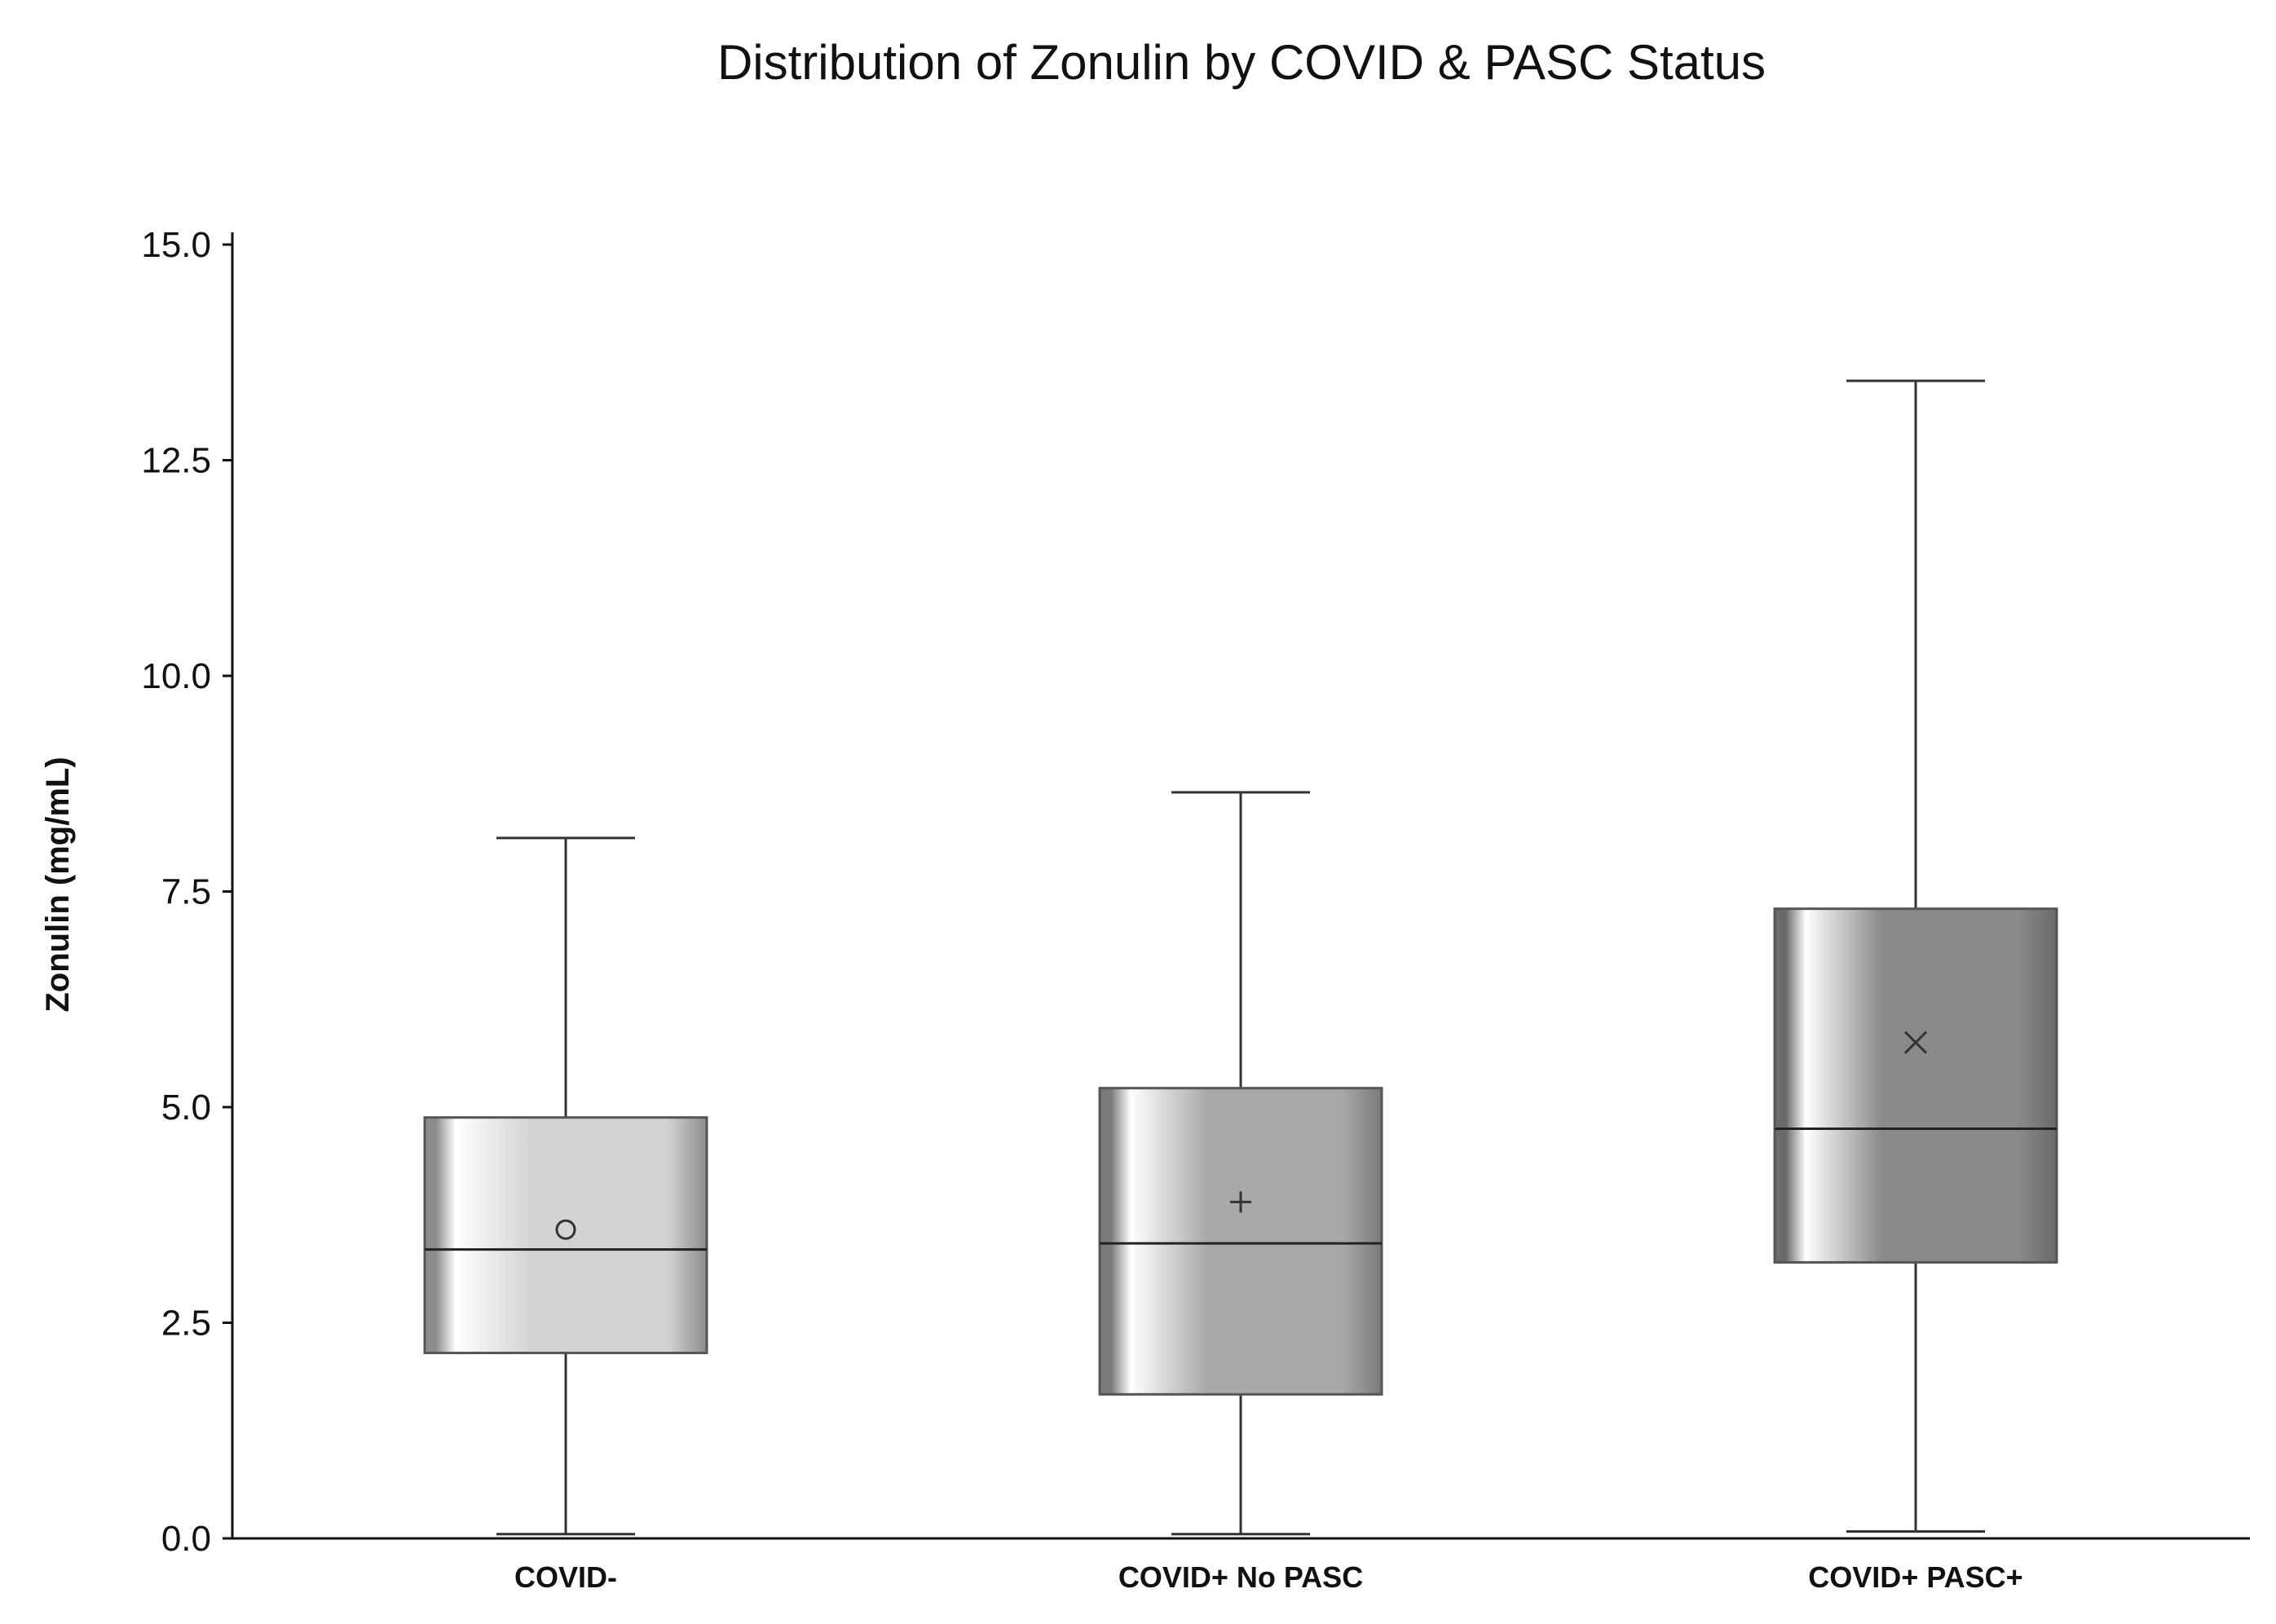 This screenshot has width=2276, height=1624. Describe the element at coordinates (186, 892) in the screenshot. I see `y-tick-label: 7.5` at that location.